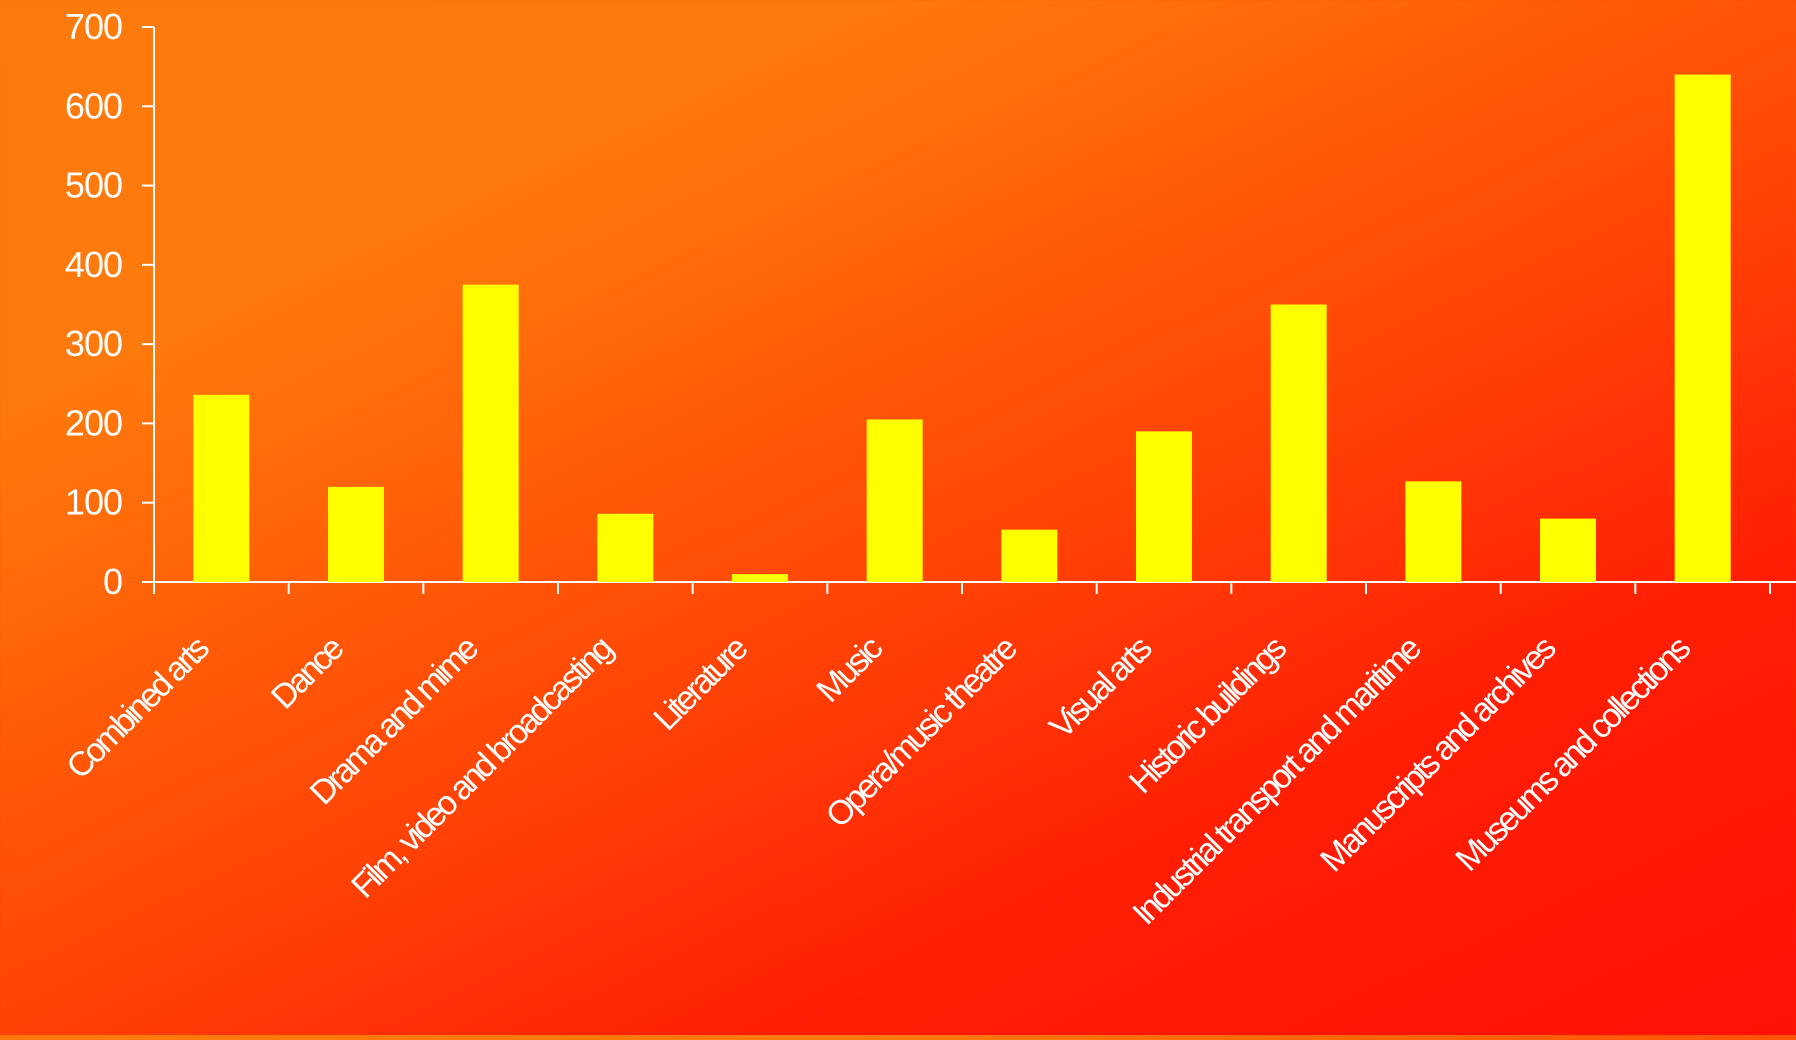  What do you see at coordinates (1029, 555) in the screenshot?
I see `bar-opera-music-theatre` at bounding box center [1029, 555].